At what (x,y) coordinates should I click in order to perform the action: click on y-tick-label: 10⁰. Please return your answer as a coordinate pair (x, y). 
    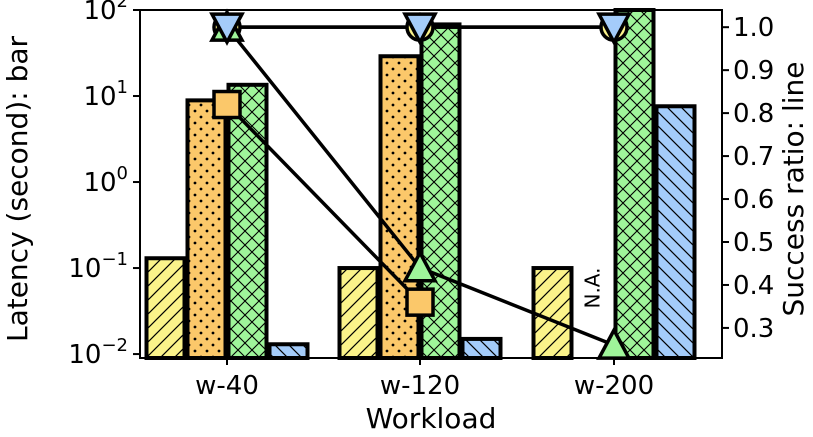
    Looking at the image, I should click on (105, 180).